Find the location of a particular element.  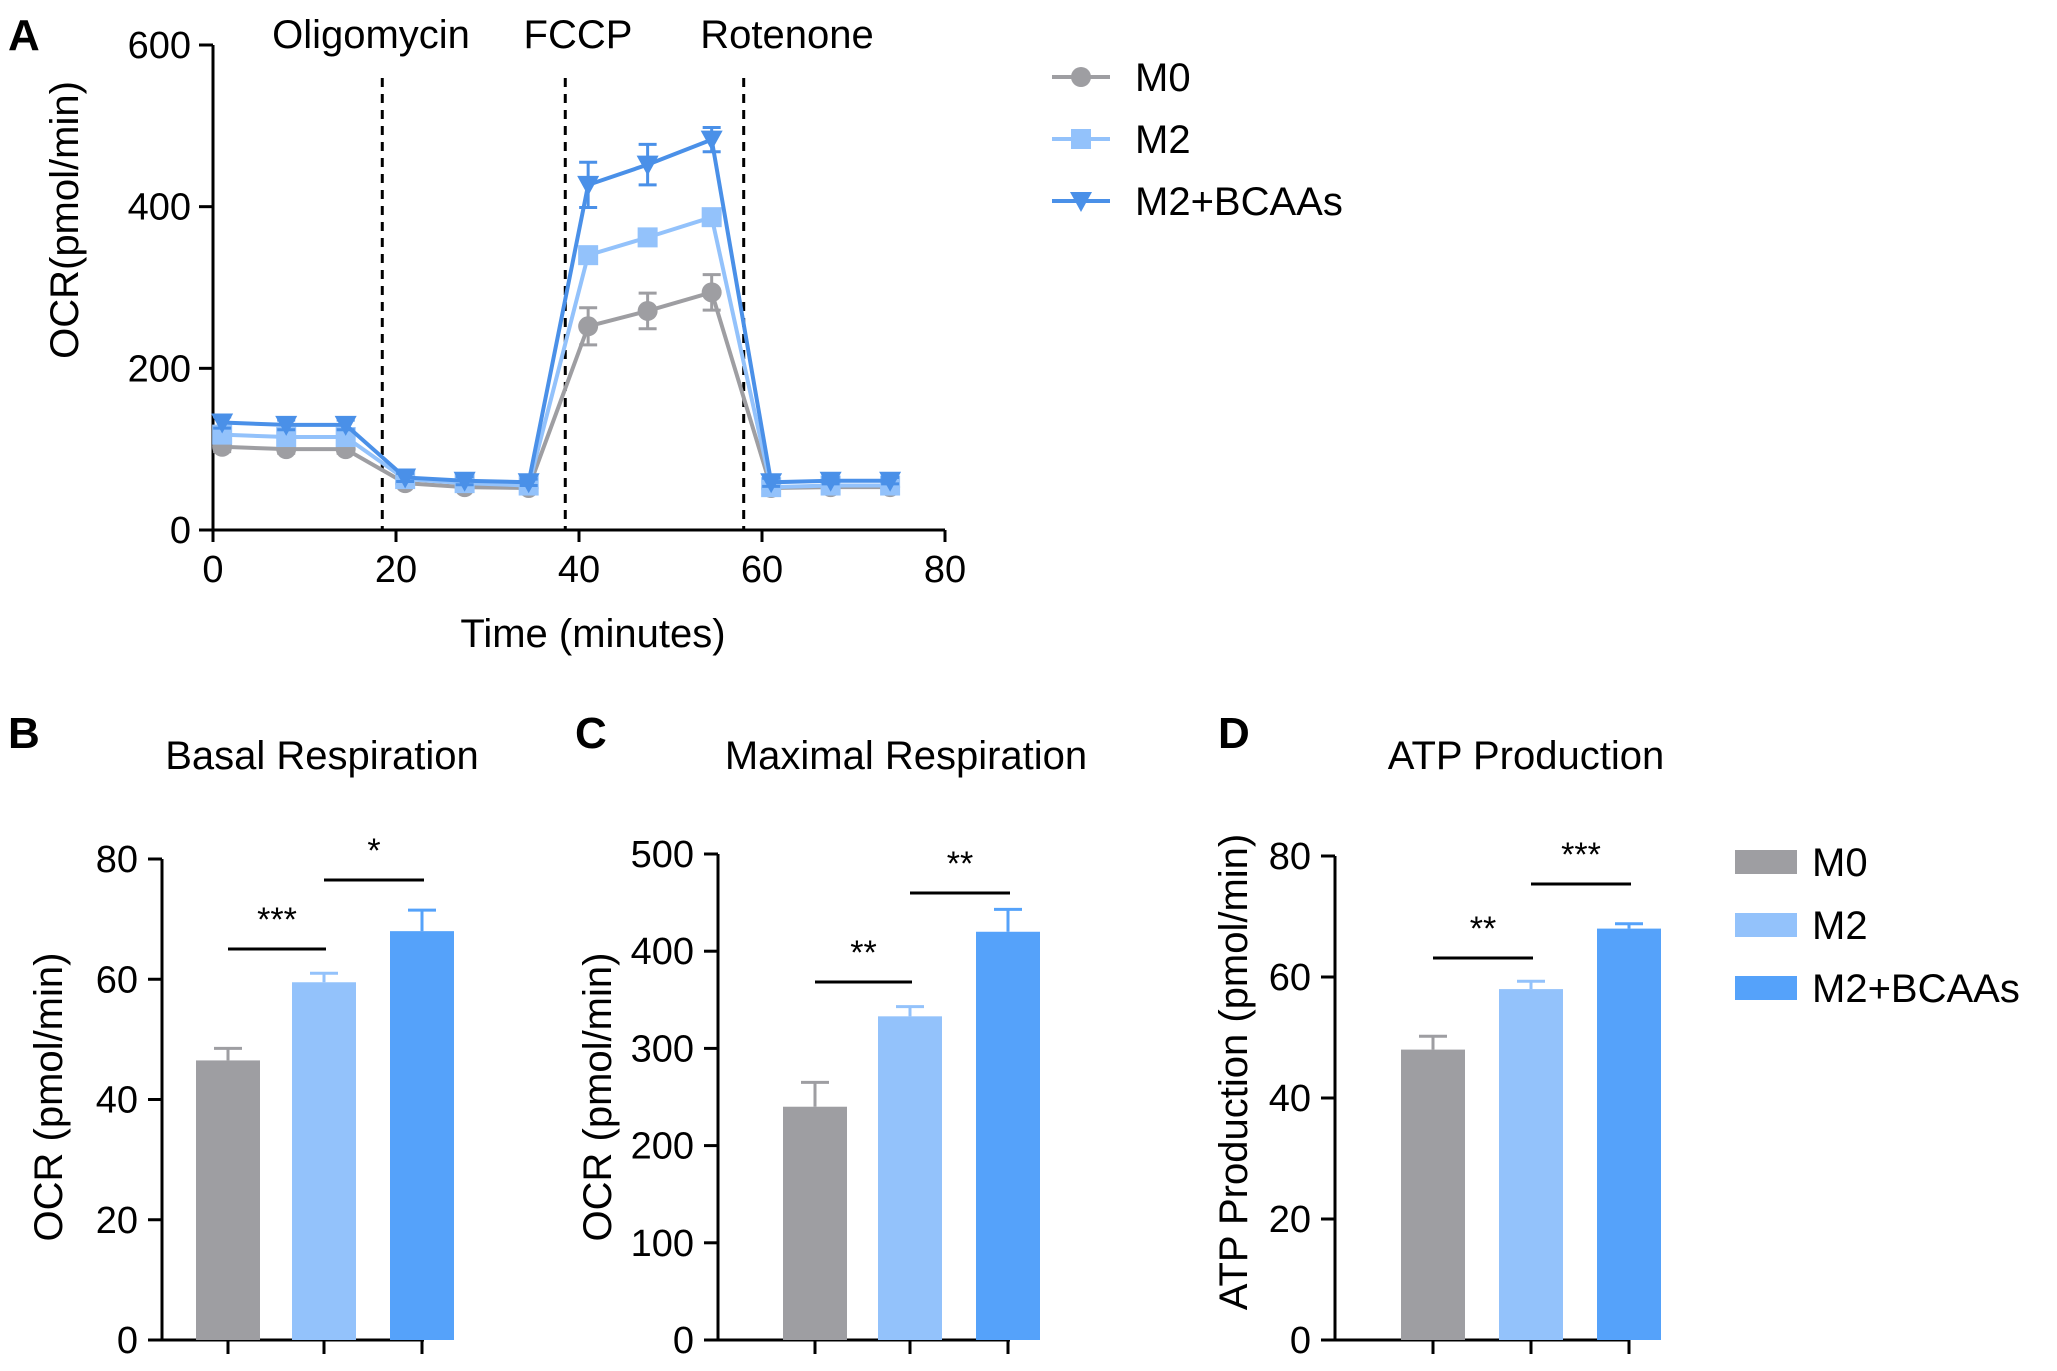

treatment-label-fccp: FCCP is located at coordinates (578, 35).